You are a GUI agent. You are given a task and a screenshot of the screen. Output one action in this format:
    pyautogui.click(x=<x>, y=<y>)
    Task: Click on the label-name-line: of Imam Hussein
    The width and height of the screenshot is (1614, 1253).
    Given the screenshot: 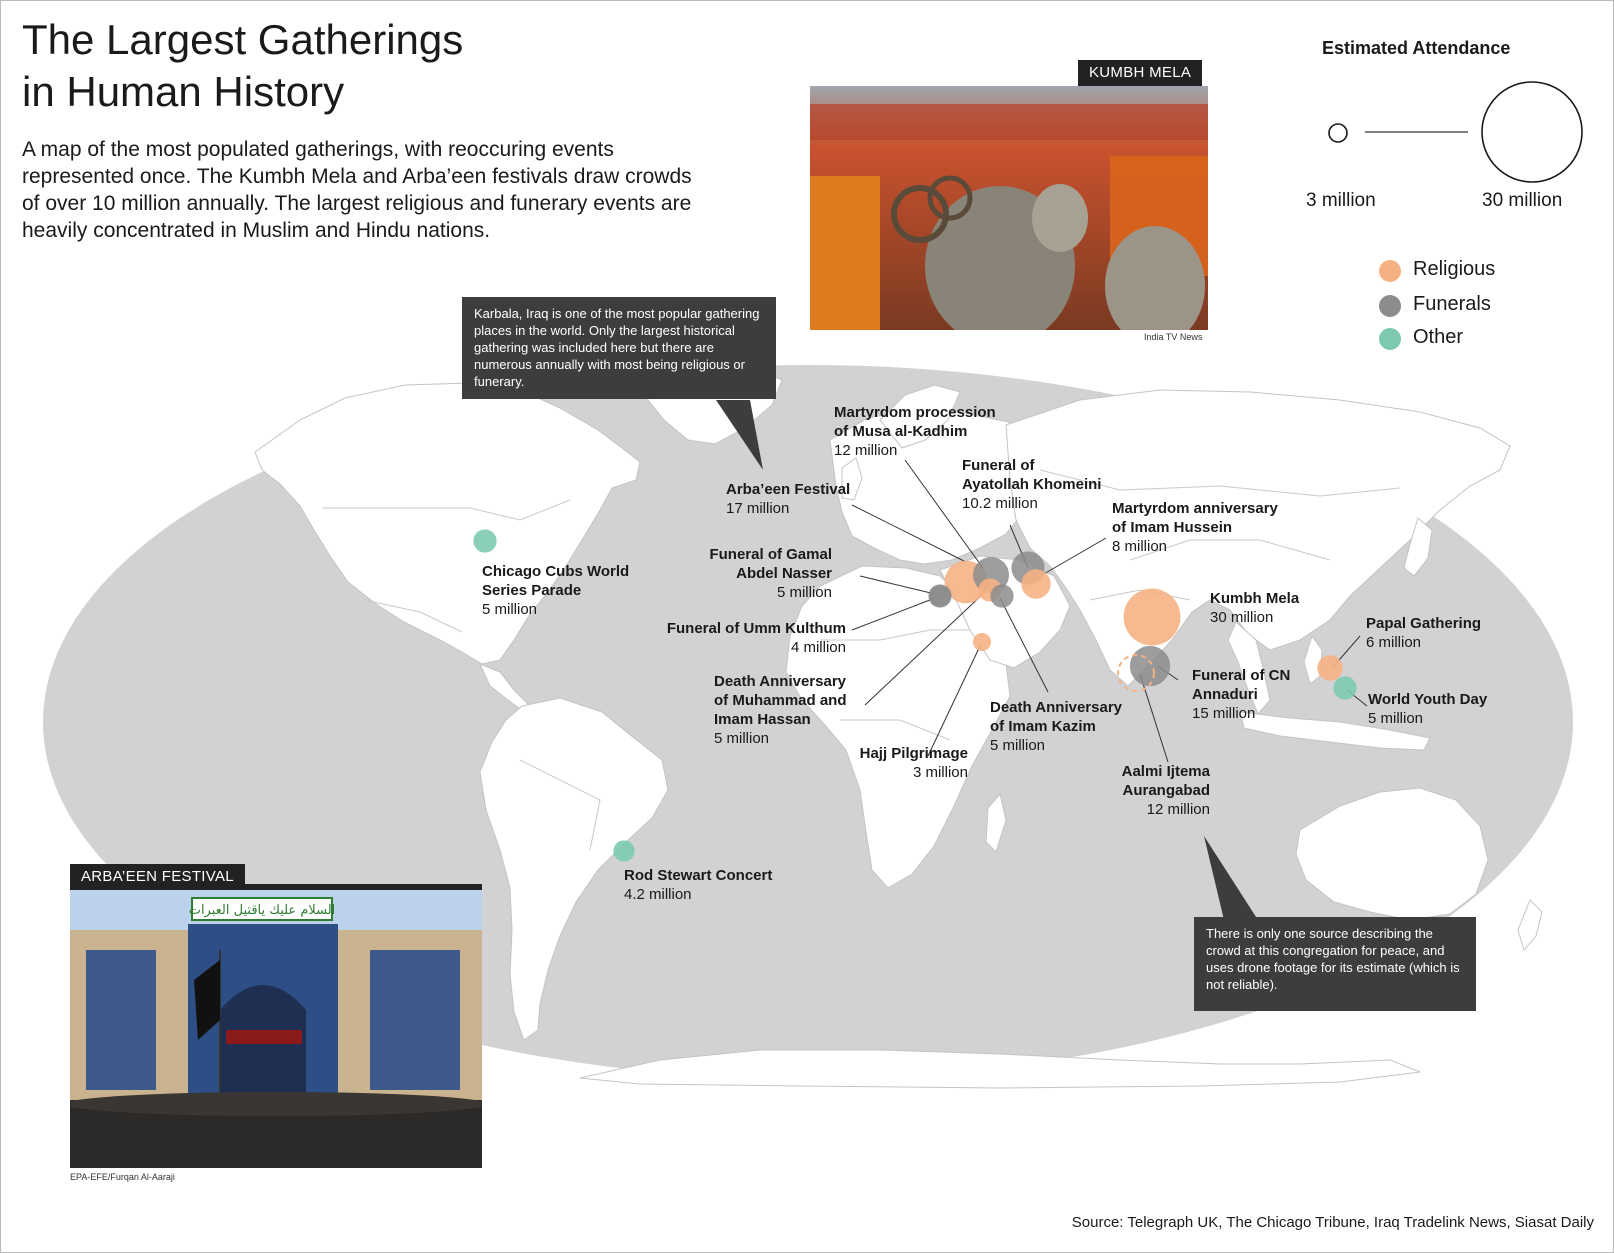 What is the action you would take?
    pyautogui.click(x=1172, y=527)
    